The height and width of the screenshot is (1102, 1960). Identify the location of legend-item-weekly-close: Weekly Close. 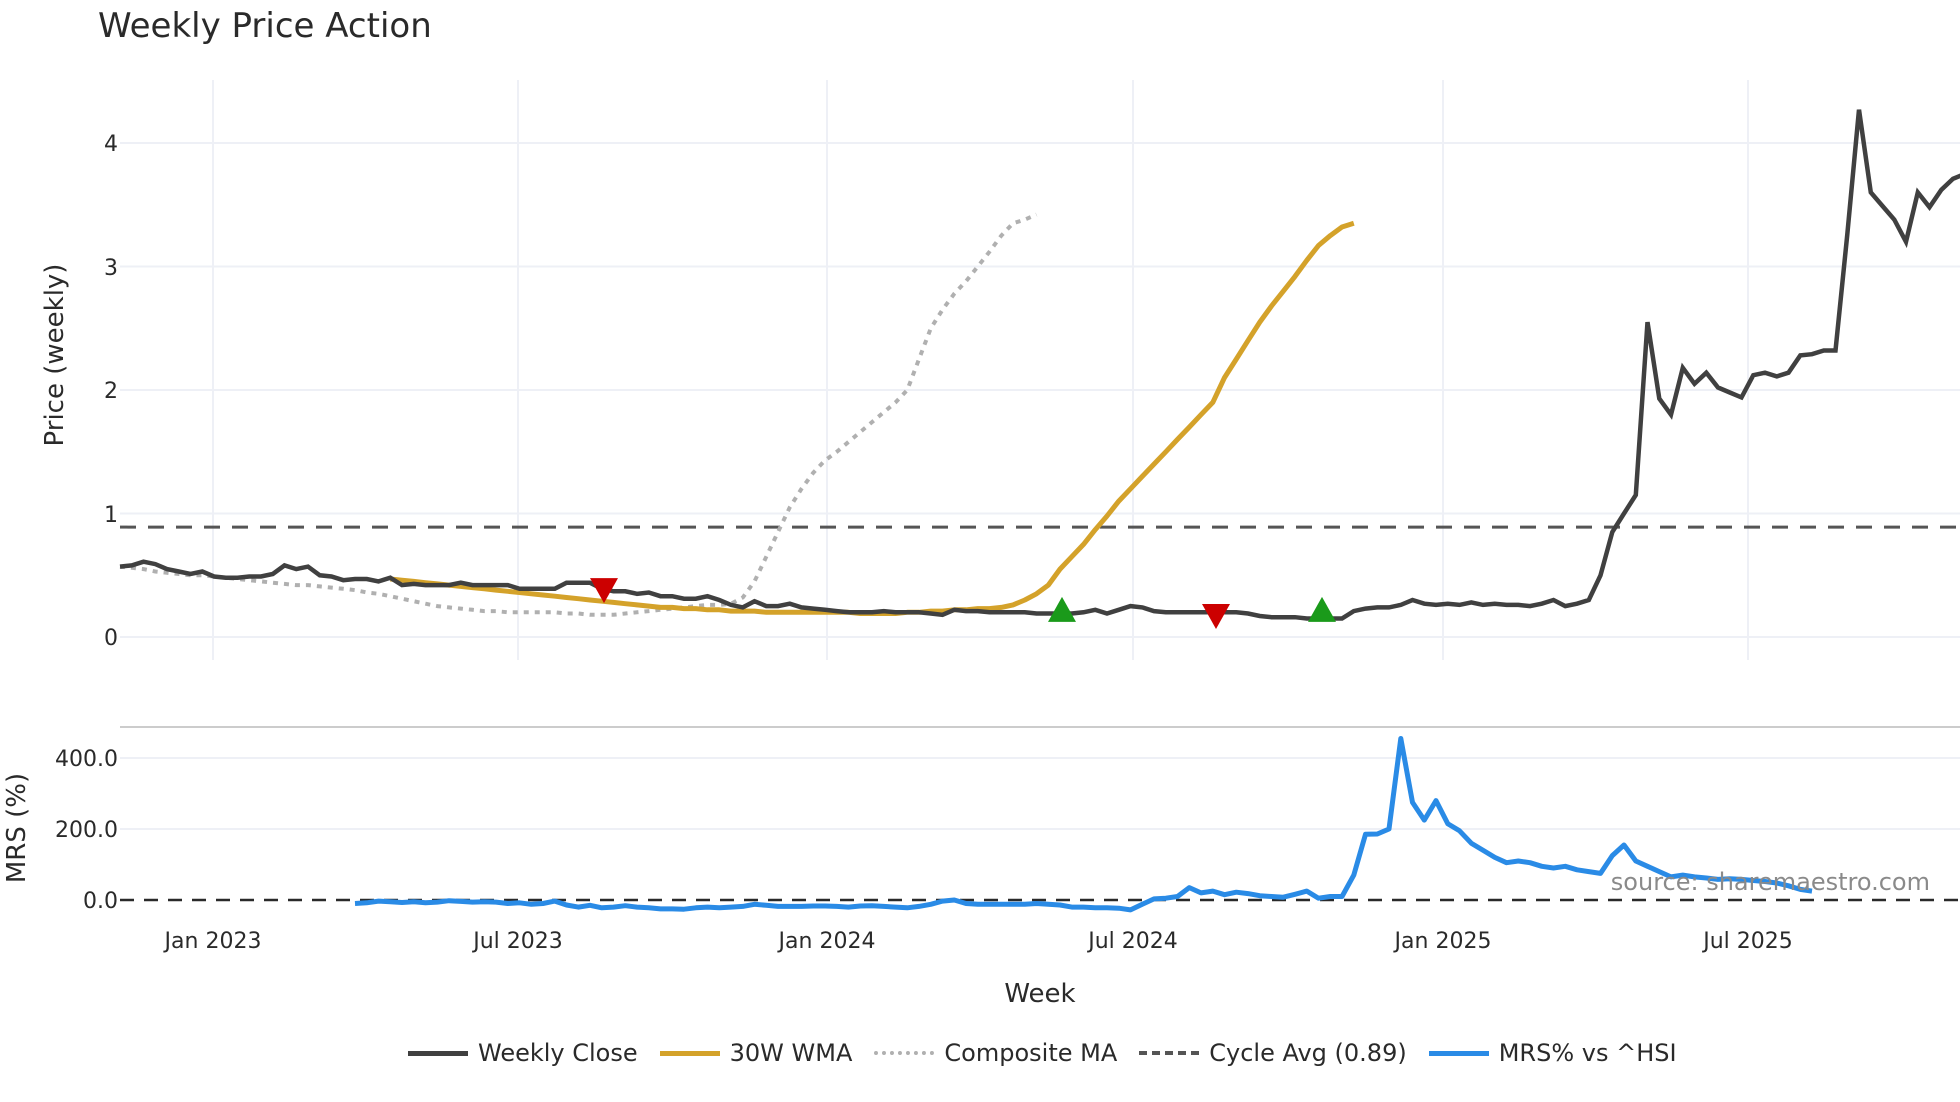
(523, 1053).